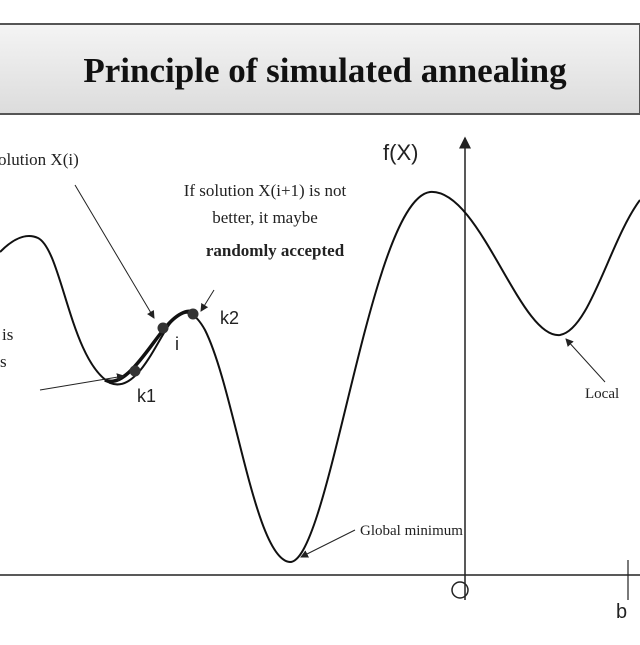 The height and width of the screenshot is (645, 640). Describe the element at coordinates (146, 396) in the screenshot. I see `point-label: k1` at that location.